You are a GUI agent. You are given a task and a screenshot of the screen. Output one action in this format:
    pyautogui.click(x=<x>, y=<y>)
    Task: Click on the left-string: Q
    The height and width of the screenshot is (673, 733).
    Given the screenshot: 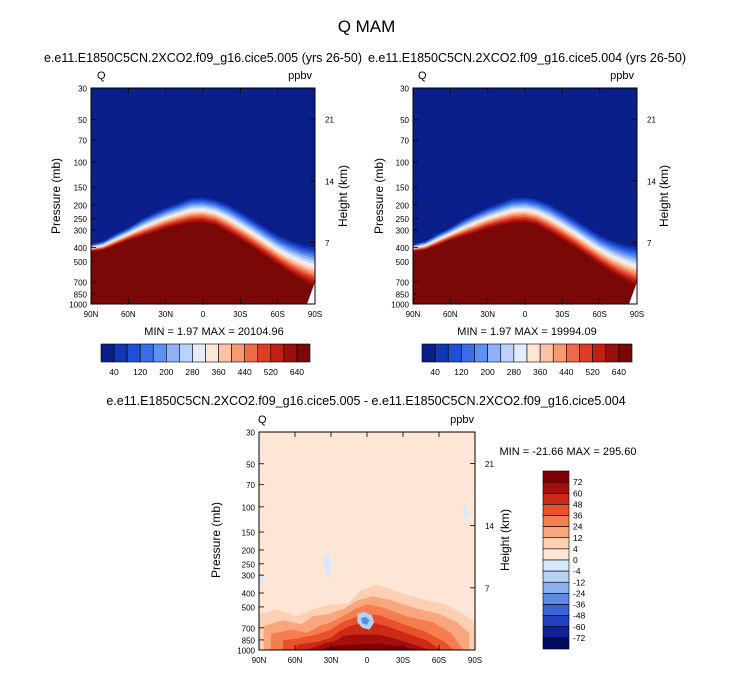 What is the action you would take?
    pyautogui.click(x=422, y=76)
    